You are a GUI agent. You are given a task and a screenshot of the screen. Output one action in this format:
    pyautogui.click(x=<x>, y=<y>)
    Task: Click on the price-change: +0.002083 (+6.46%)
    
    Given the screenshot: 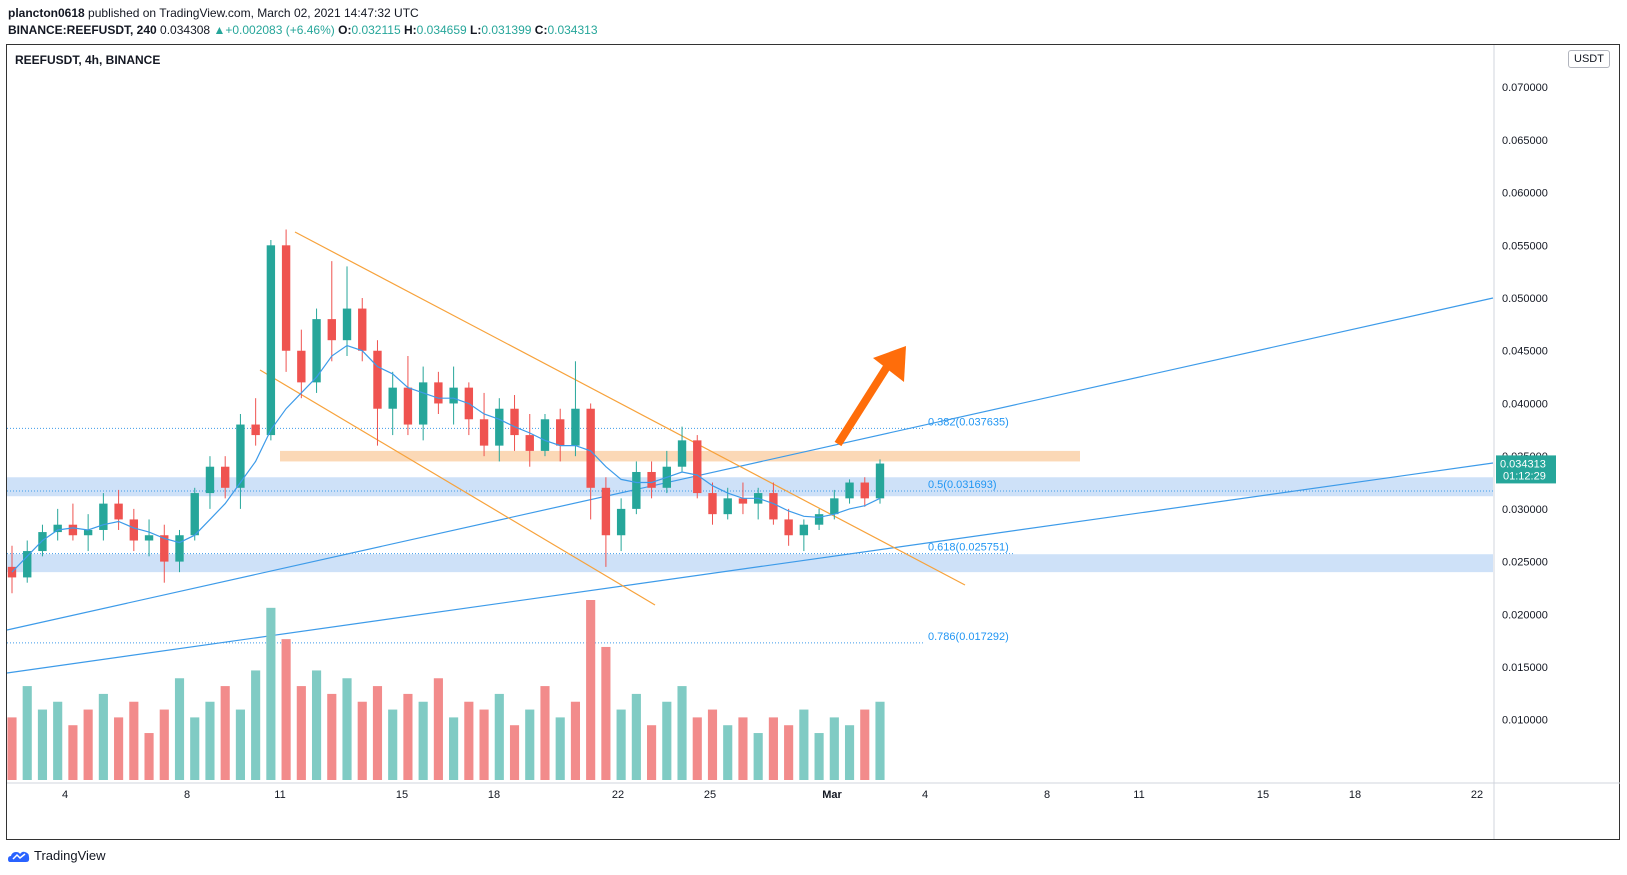 What is the action you would take?
    pyautogui.click(x=280, y=30)
    